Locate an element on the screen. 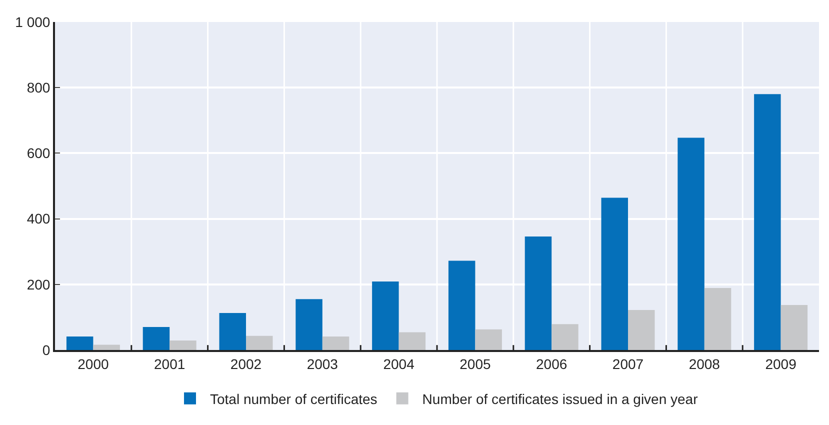 The image size is (829, 425). y-tick-label: 400 is located at coordinates (38, 218).